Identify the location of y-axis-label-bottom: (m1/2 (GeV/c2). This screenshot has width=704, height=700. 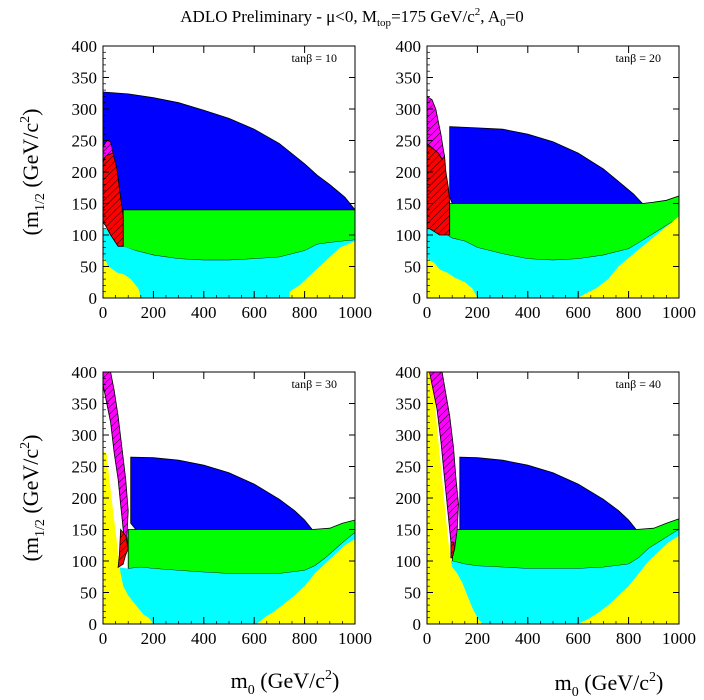
(33, 498).